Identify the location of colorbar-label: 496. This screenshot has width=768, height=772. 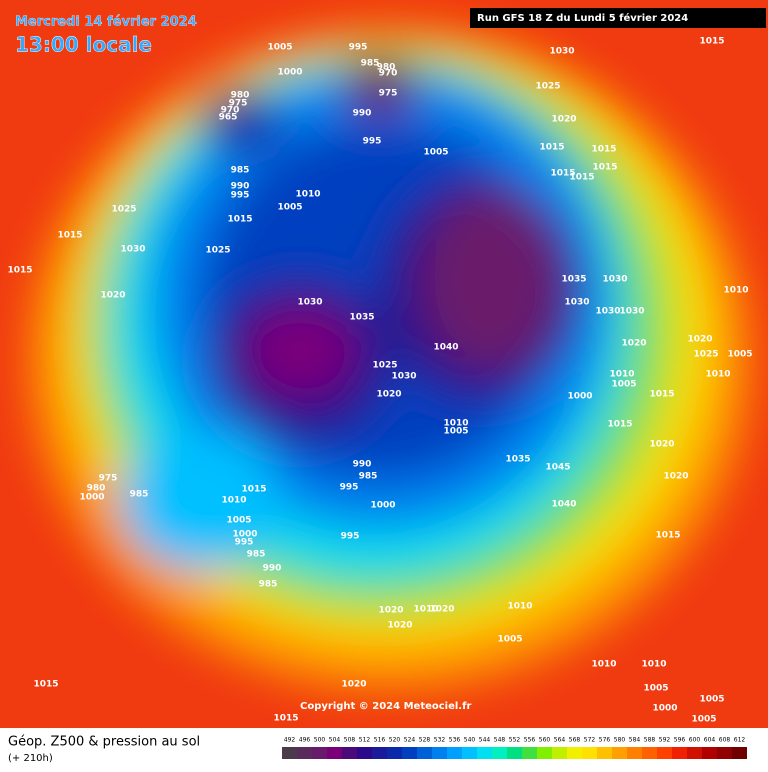
(305, 740).